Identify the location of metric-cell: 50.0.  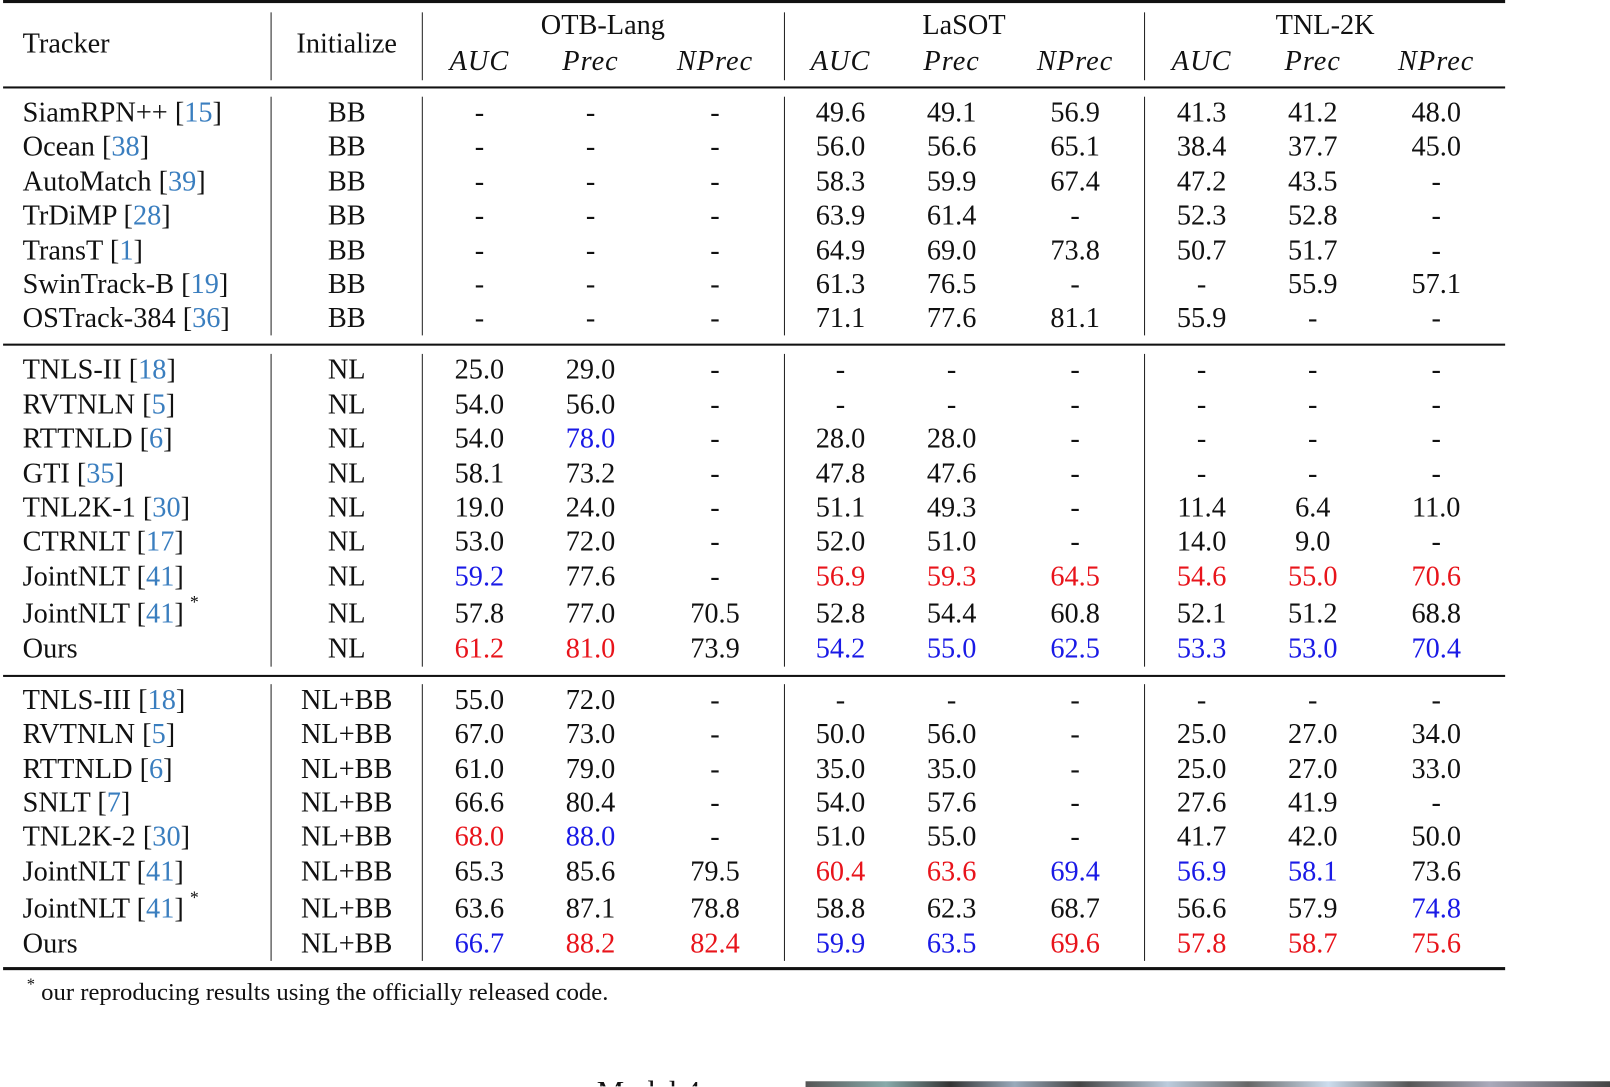
(840, 733).